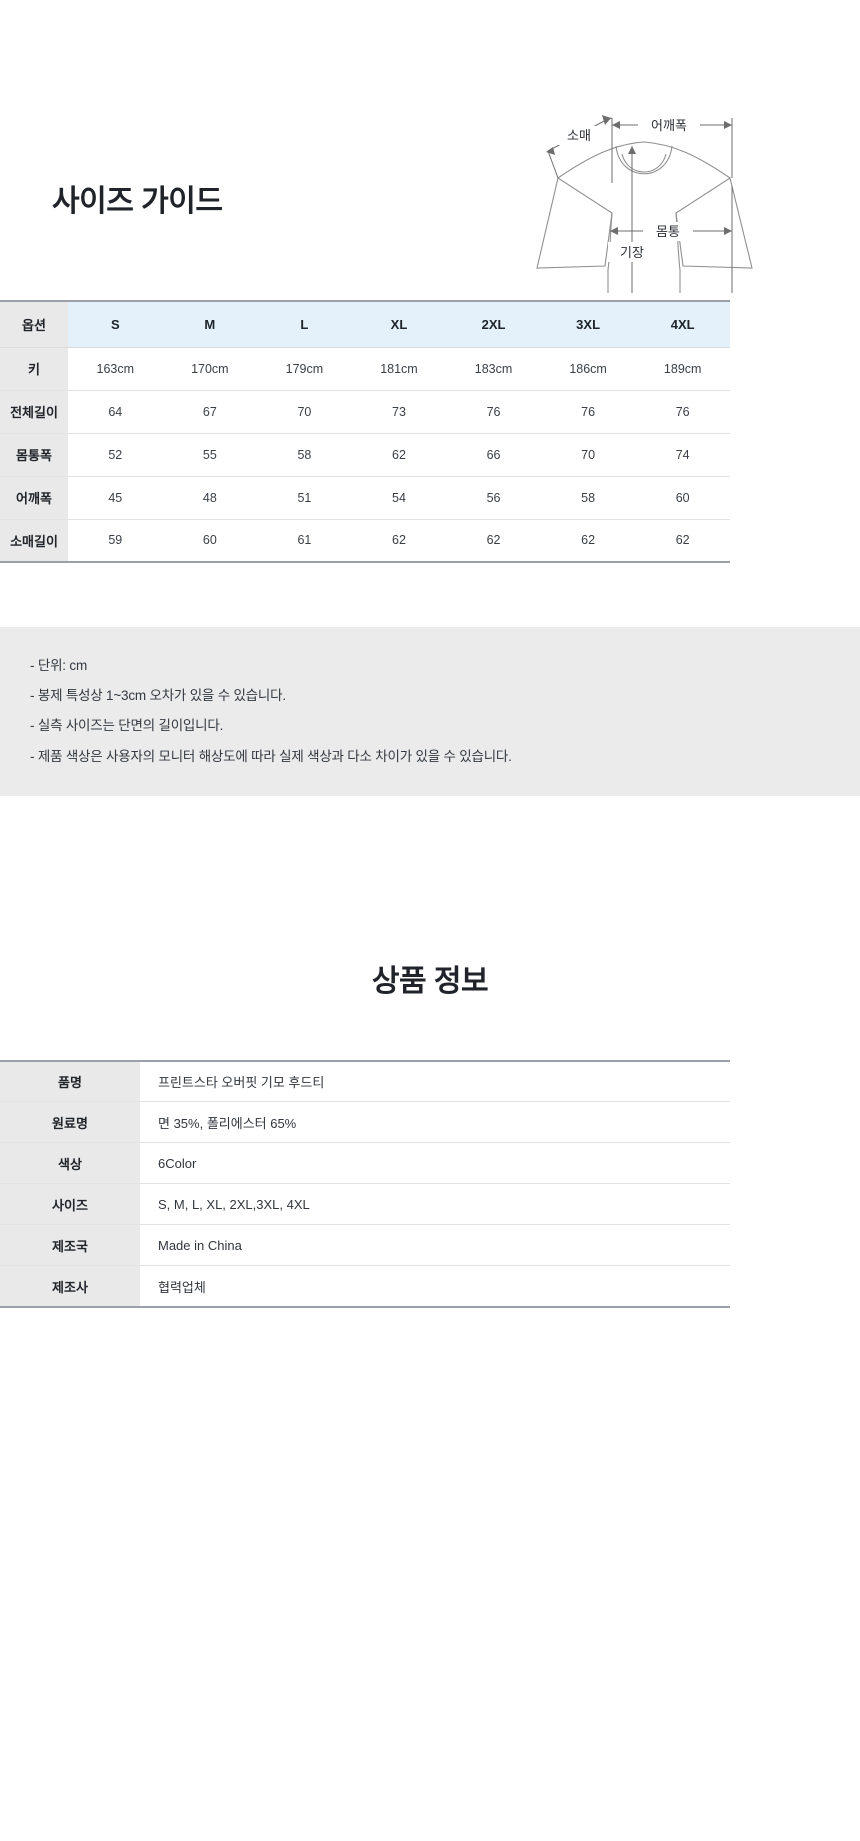 The height and width of the screenshot is (1841, 860). Describe the element at coordinates (210, 455) in the screenshot. I see `size-cell-body-width-m: 55` at that location.